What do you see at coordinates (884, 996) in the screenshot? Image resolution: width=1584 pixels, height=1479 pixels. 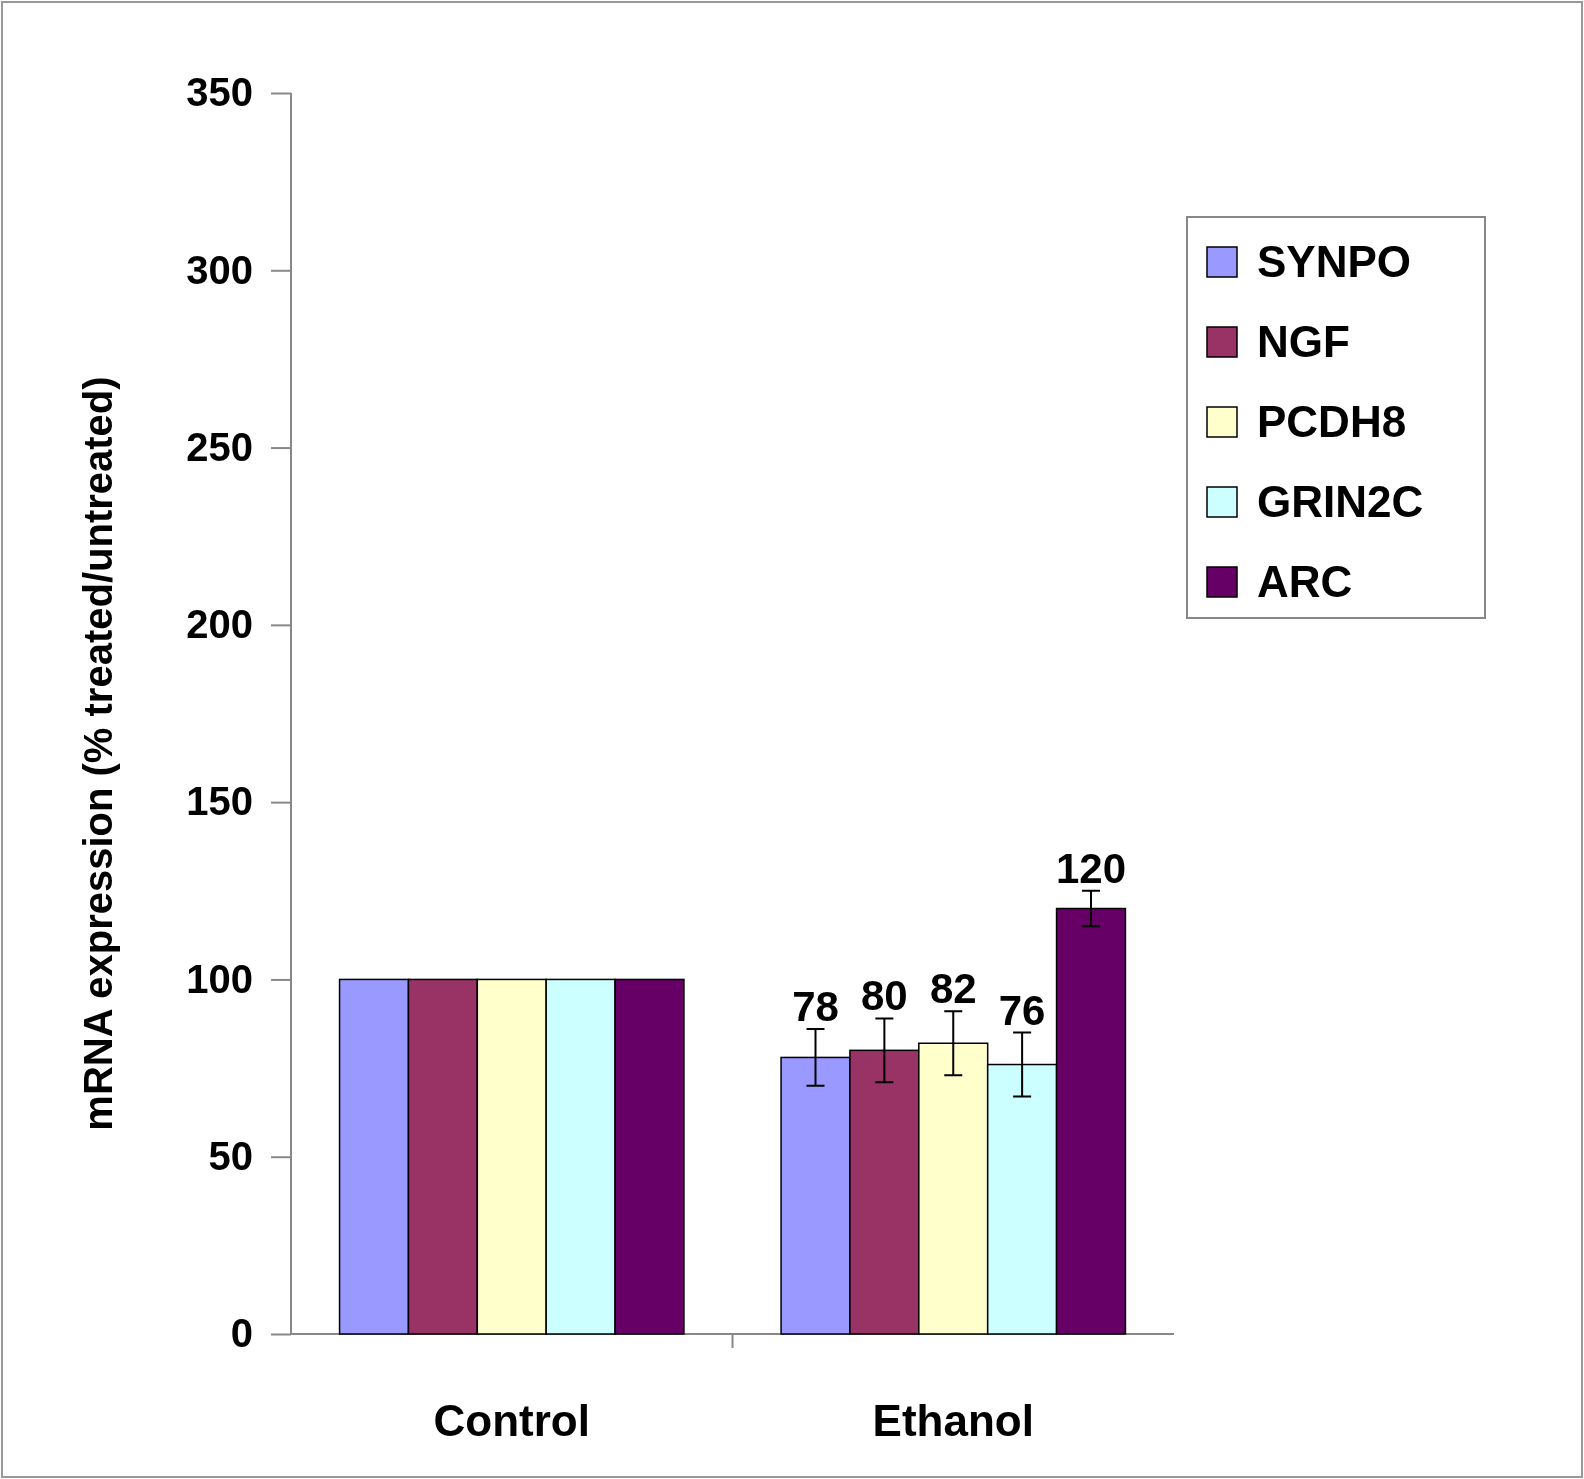 I see `data-label: 80` at bounding box center [884, 996].